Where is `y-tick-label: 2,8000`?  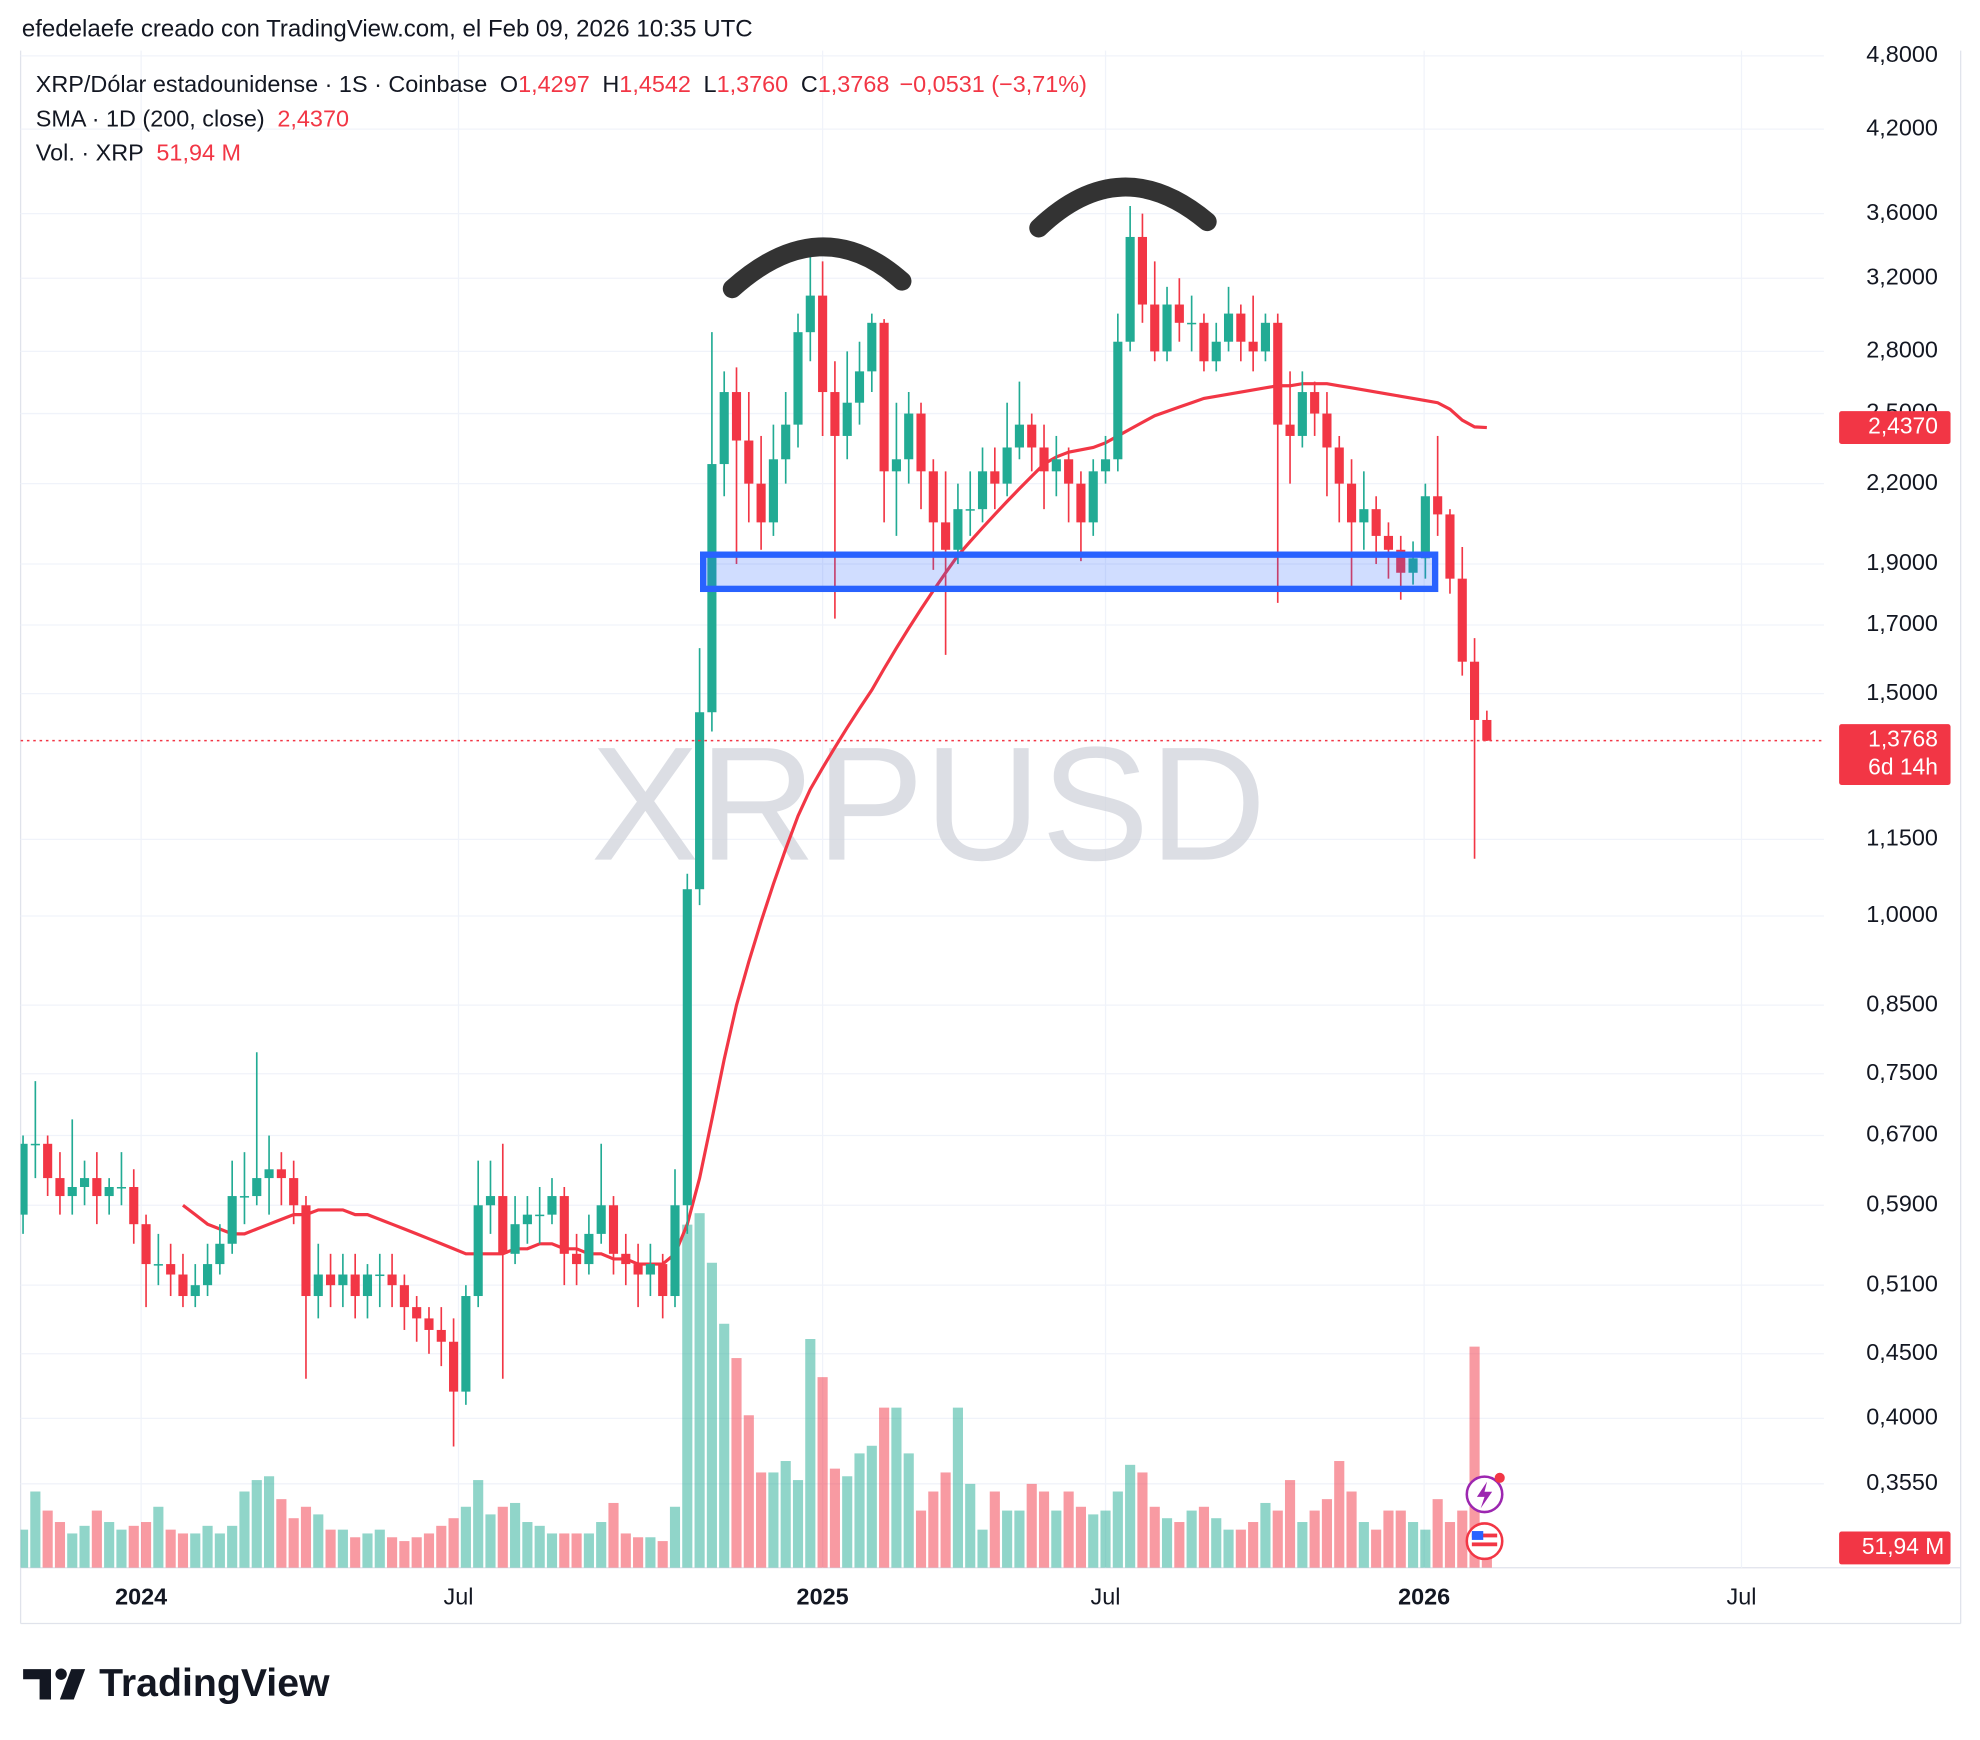 y-tick-label: 2,8000 is located at coordinates (1902, 350).